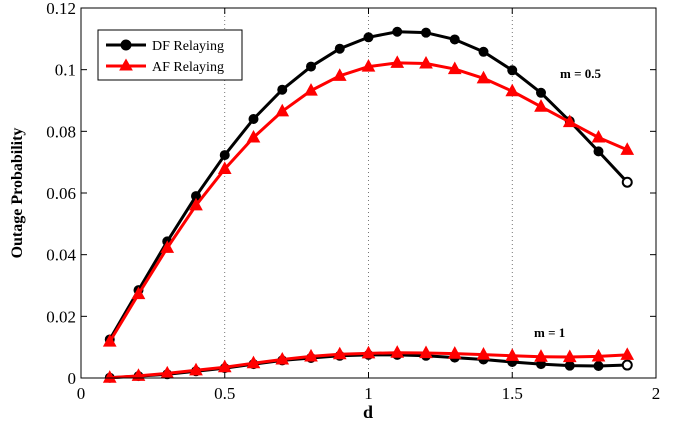  Describe the element at coordinates (188, 67) in the screenshot. I see `legend-label-af: AF Relaying` at that location.